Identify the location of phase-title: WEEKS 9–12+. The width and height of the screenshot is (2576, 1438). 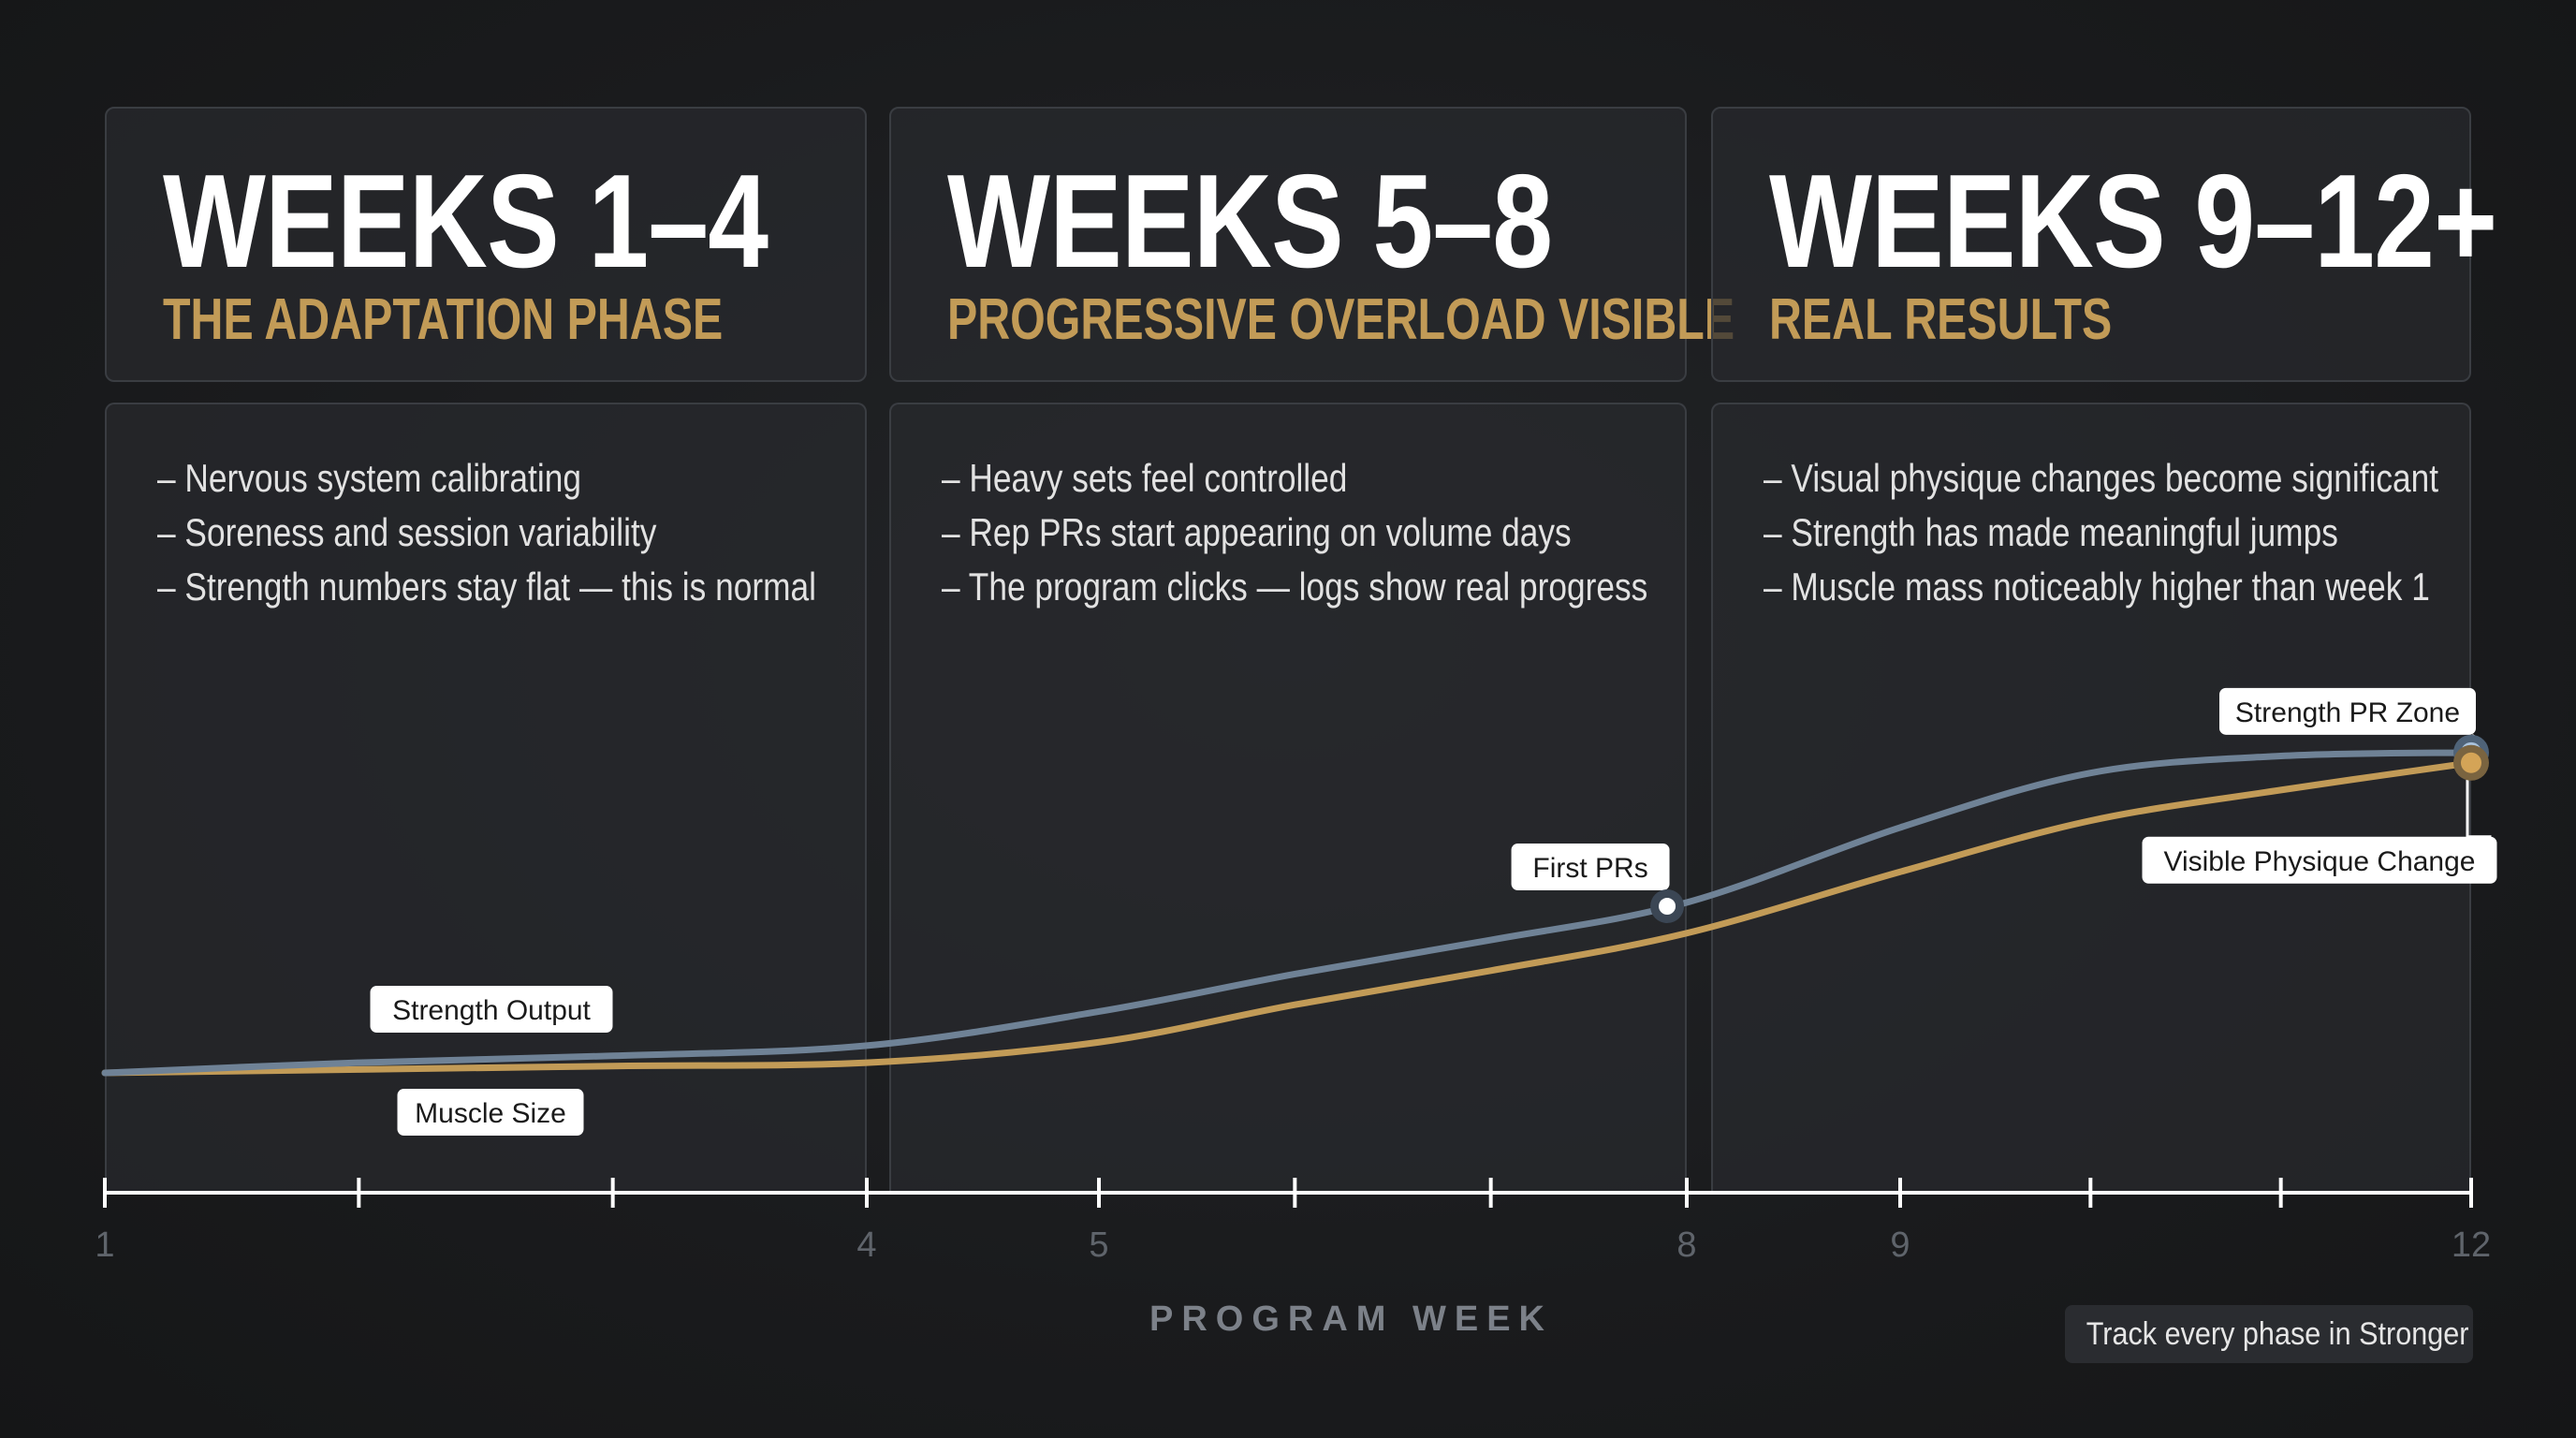
(2133, 221).